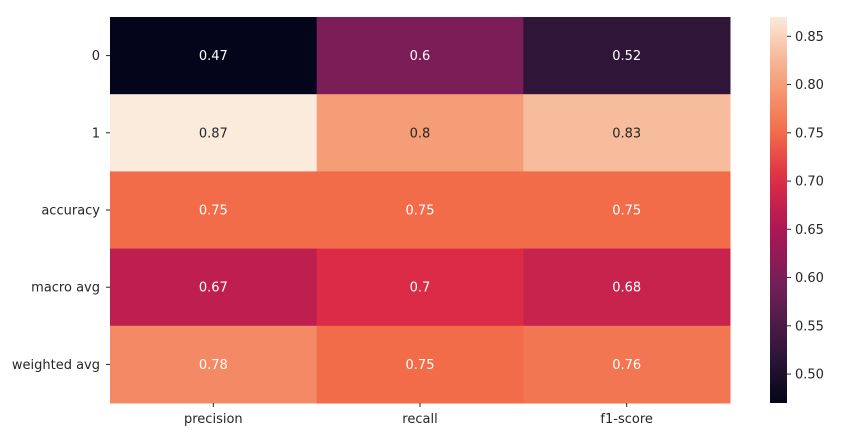 This screenshot has width=850, height=439. I want to click on cell-value-label: 0.52, so click(626, 56).